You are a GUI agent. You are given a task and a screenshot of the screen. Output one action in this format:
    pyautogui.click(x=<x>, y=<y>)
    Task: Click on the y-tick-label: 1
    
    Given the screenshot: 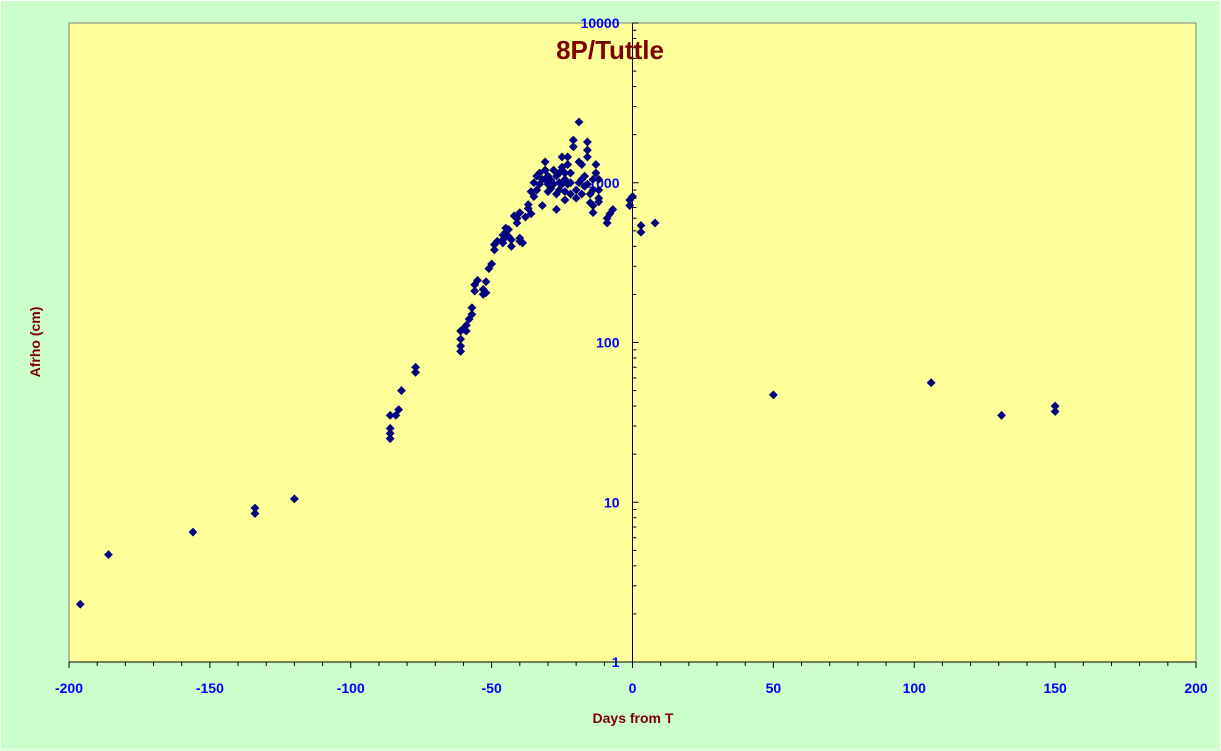 What is the action you would take?
    pyautogui.click(x=616, y=662)
    